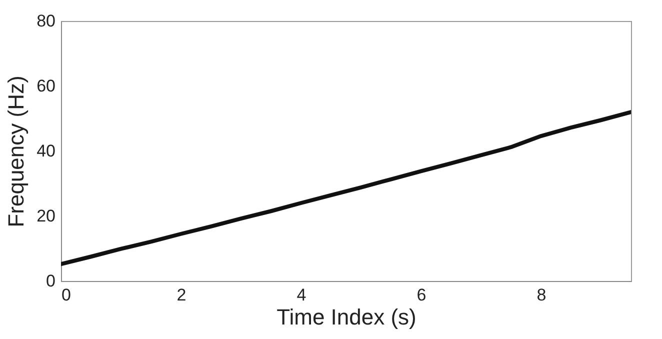 This screenshot has width=662, height=339. What do you see at coordinates (51, 281) in the screenshot?
I see `y-tick-label: 0` at bounding box center [51, 281].